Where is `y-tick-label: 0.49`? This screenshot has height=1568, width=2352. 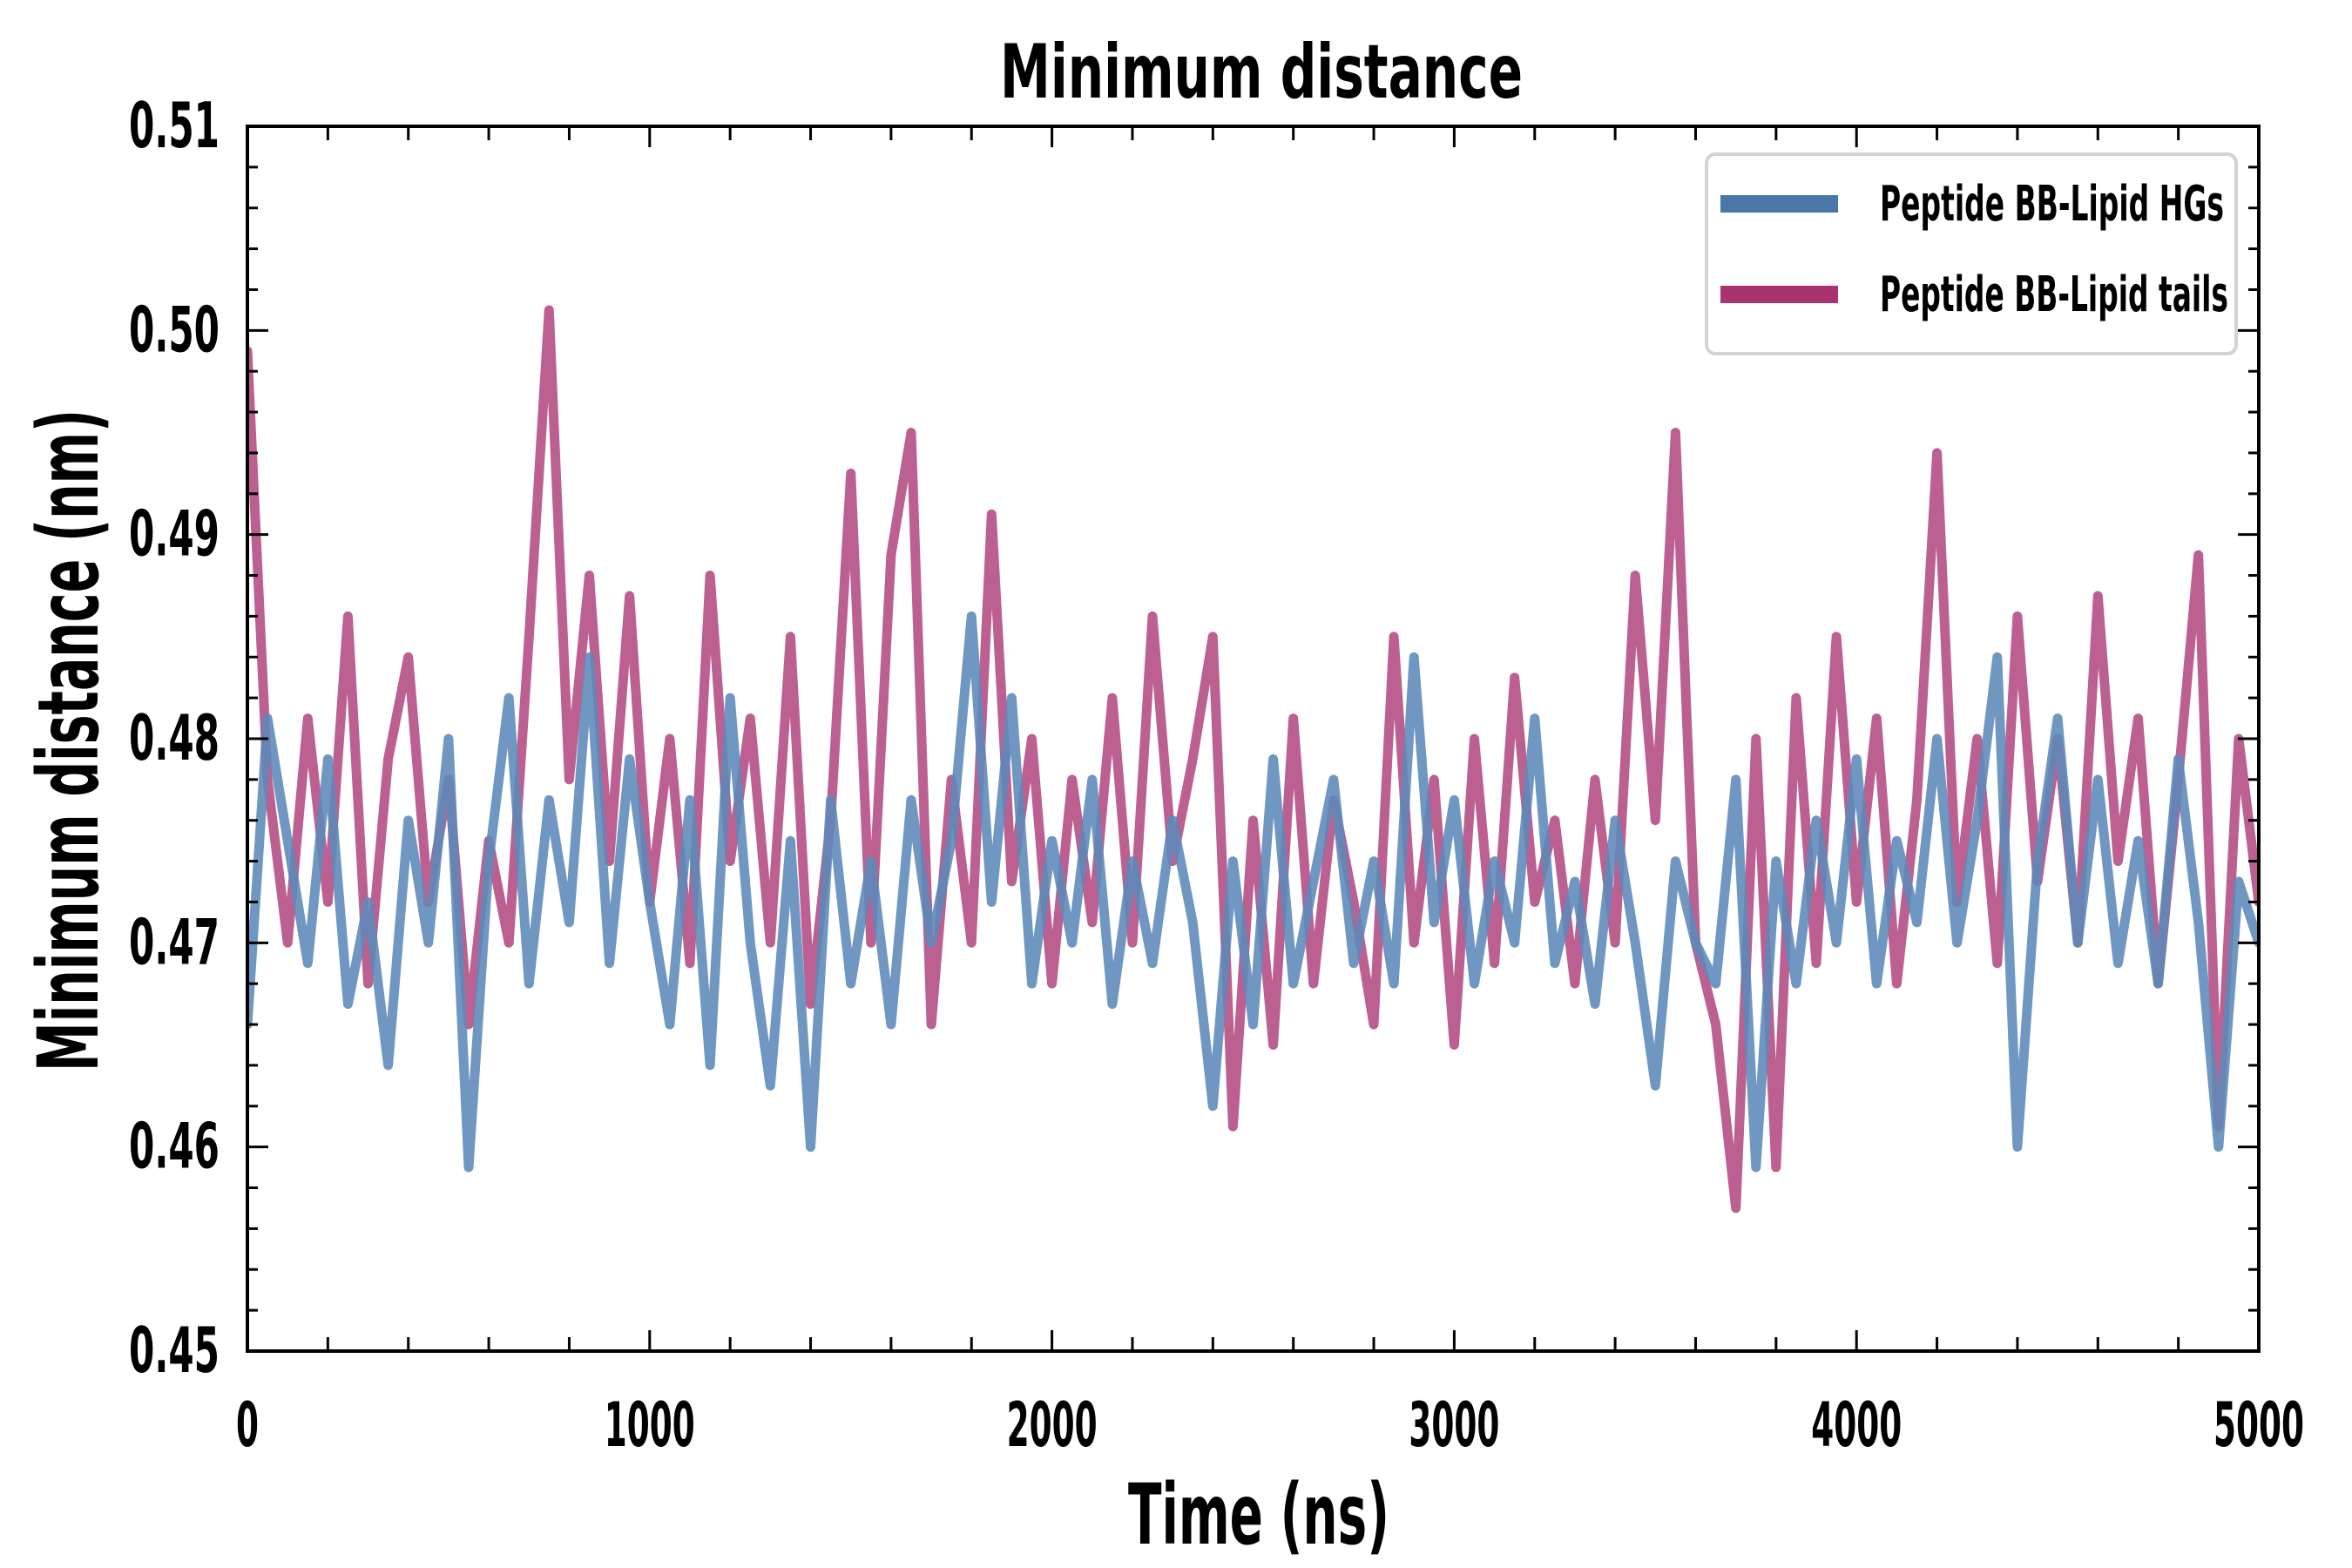 y-tick-label: 0.49 is located at coordinates (174, 534).